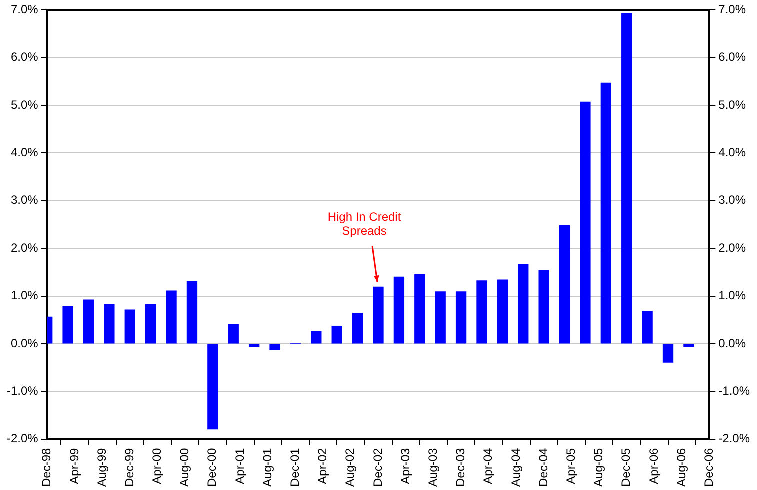  Describe the element at coordinates (732, 295) in the screenshot. I see `y2-tick-label: 1.0%` at that location.